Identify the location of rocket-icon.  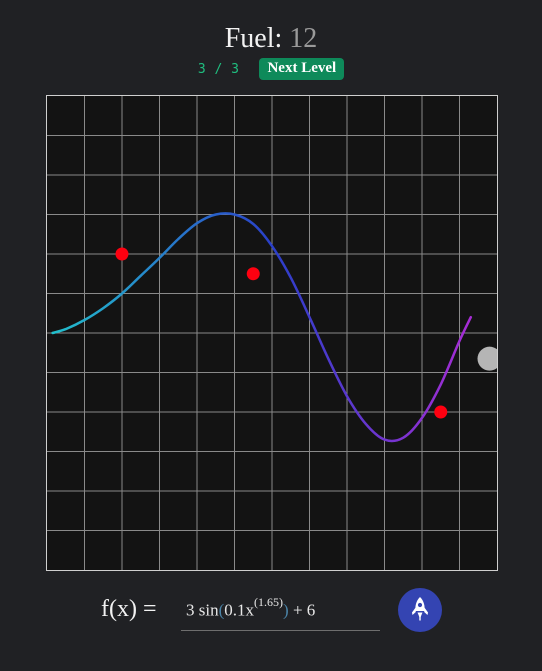
(420, 610).